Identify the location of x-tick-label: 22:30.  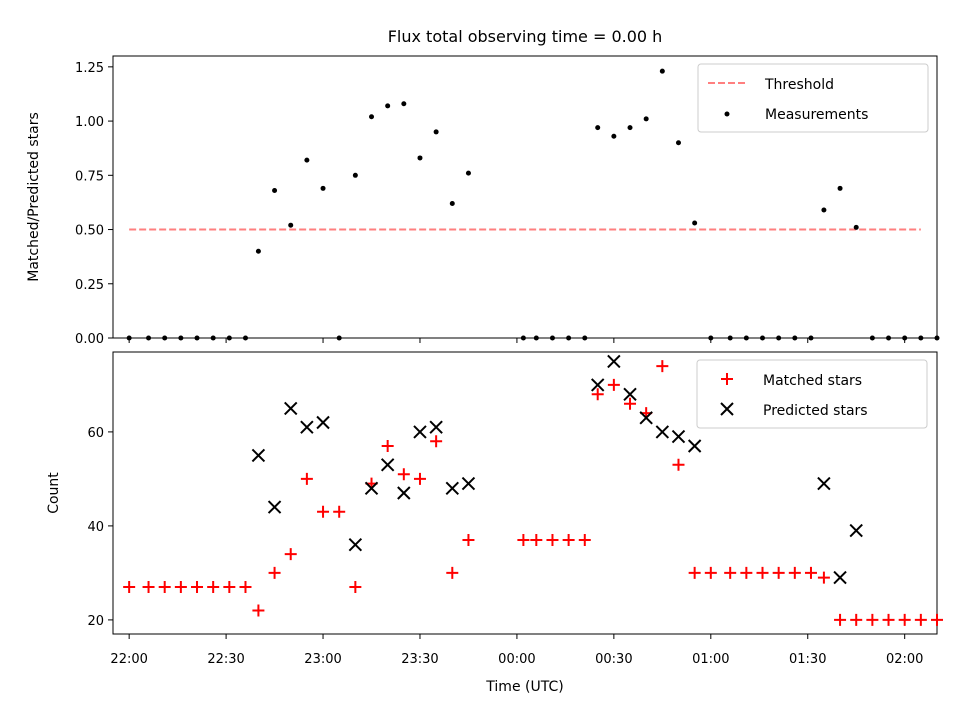
(225, 659).